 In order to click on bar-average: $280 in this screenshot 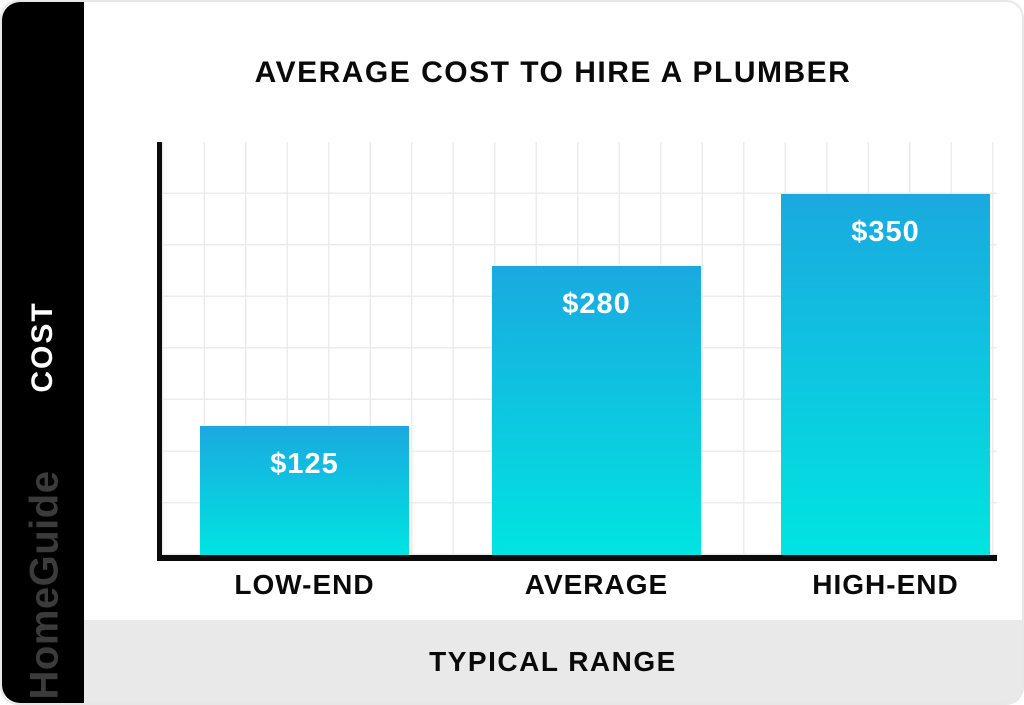, I will do `click(596, 410)`.